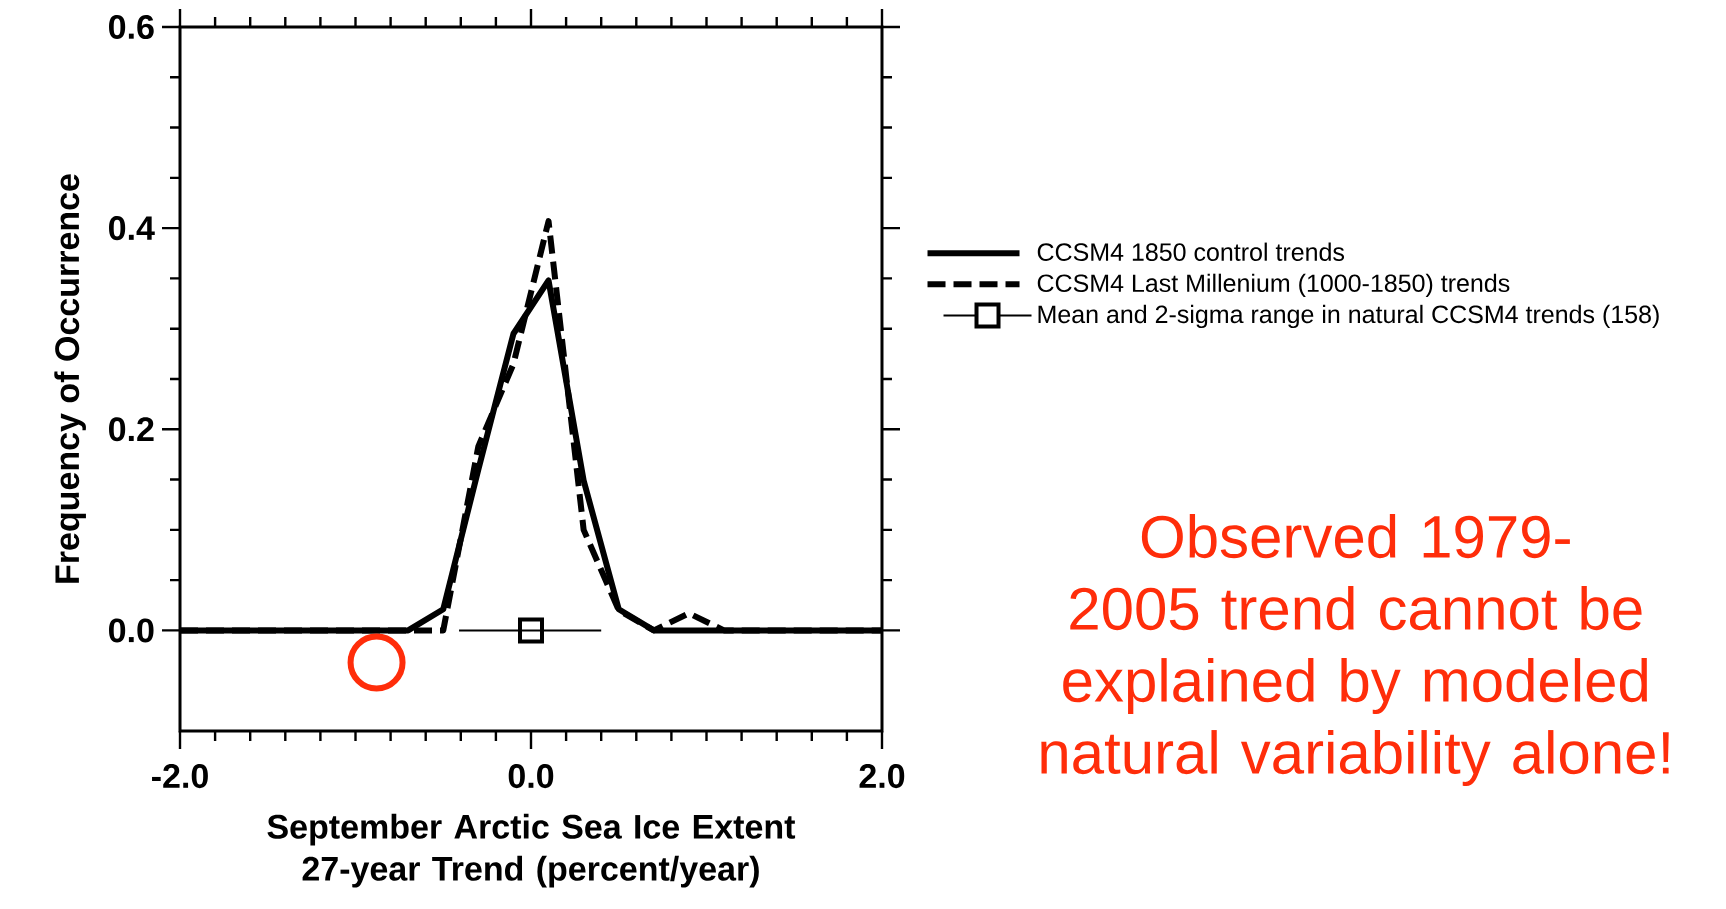 This screenshot has width=1726, height=909. I want to click on y-axis-title: Frequency of Occurrence, so click(70, 378).